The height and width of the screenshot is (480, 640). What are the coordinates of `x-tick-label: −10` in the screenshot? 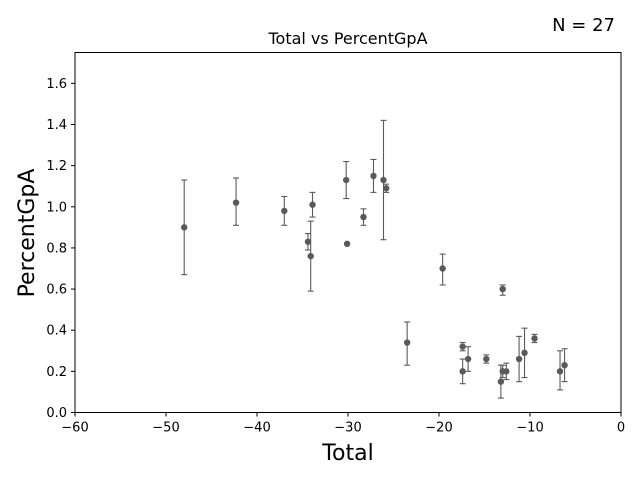 It's located at (529, 428).